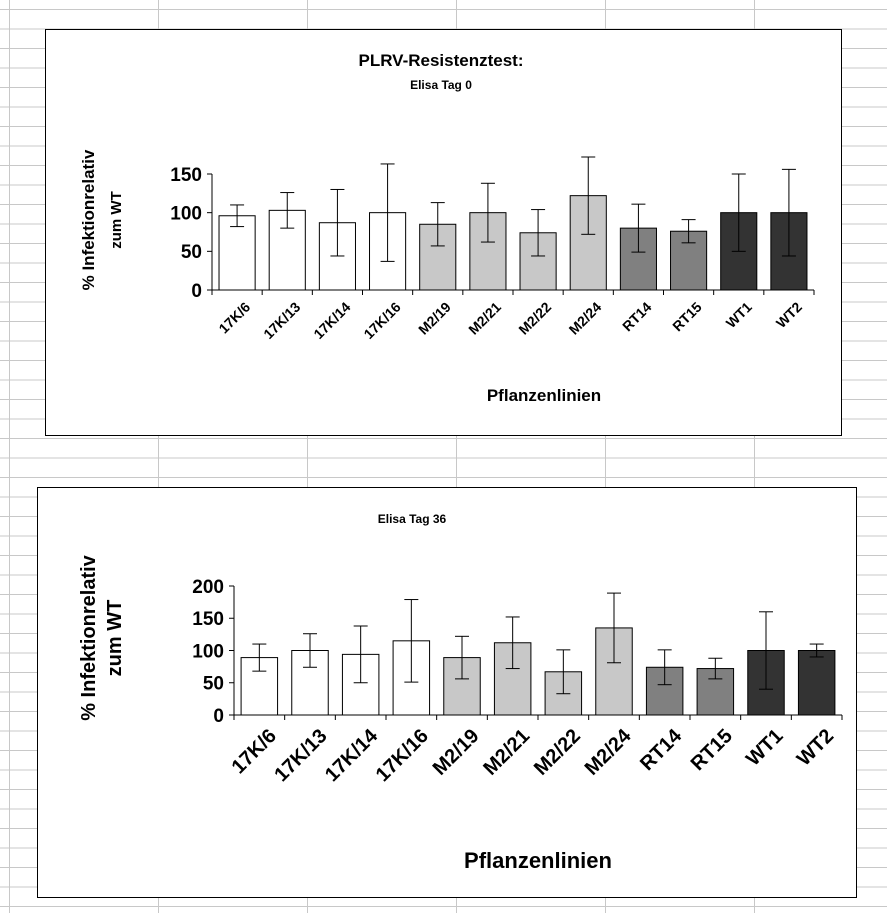 This screenshot has height=913, width=887. I want to click on y-tick-label: 200, so click(208, 587).